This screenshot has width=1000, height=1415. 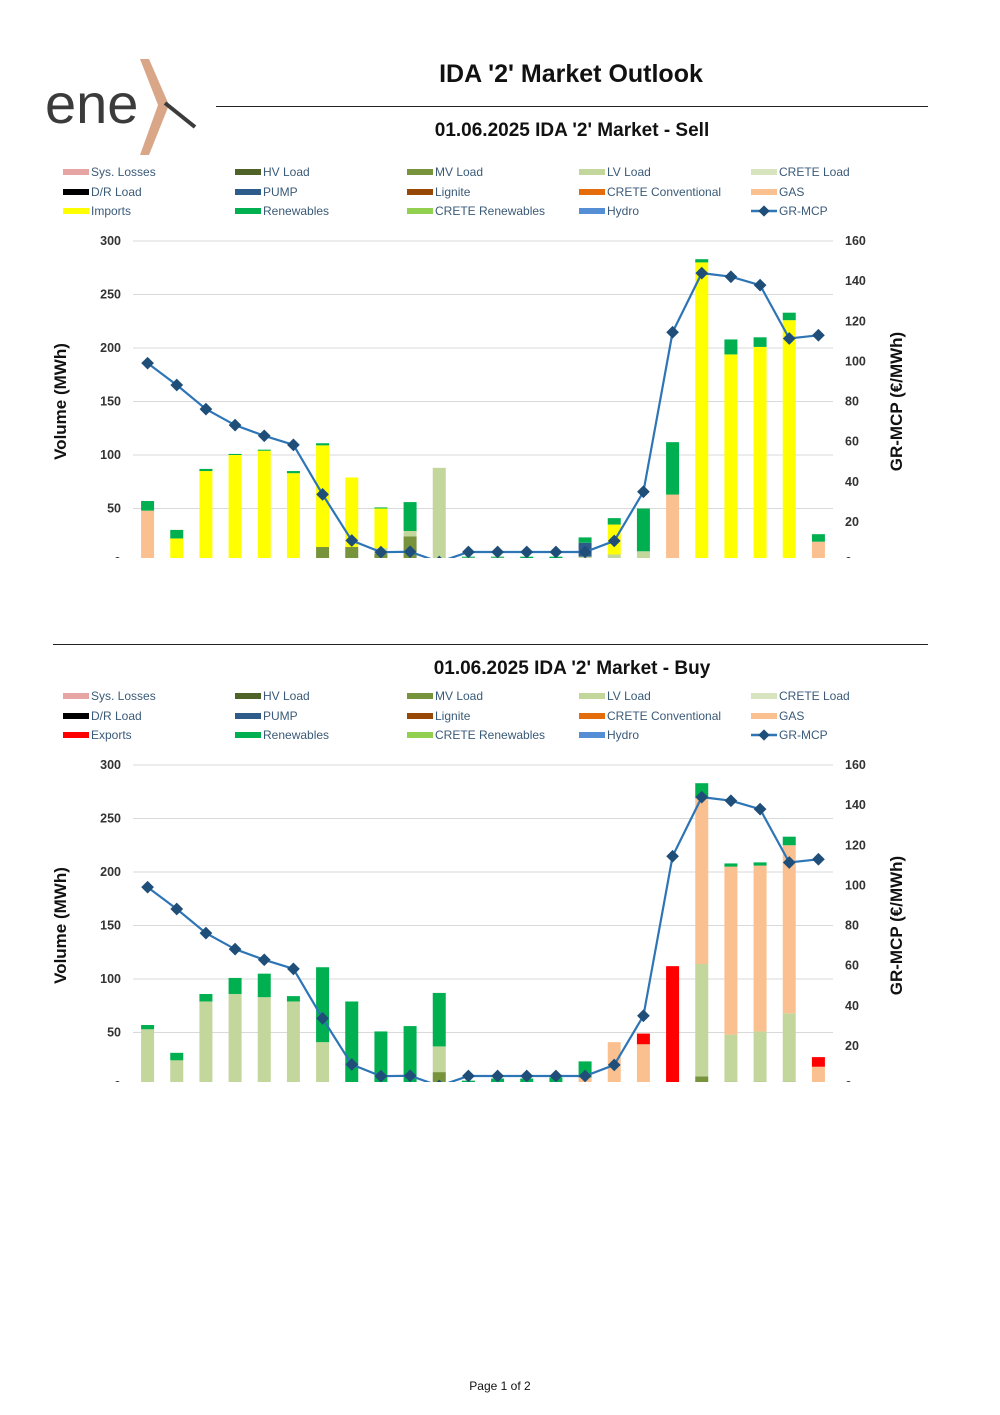 I want to click on legend-item: LV Load, so click(x=615, y=696).